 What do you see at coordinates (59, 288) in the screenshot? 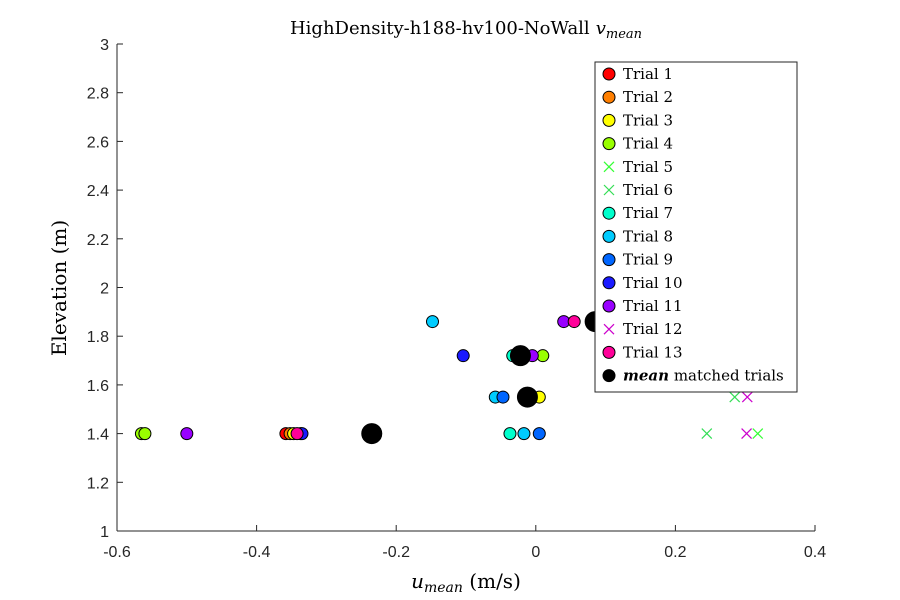
I see `y-axis-title: Elevation (m)` at bounding box center [59, 288].